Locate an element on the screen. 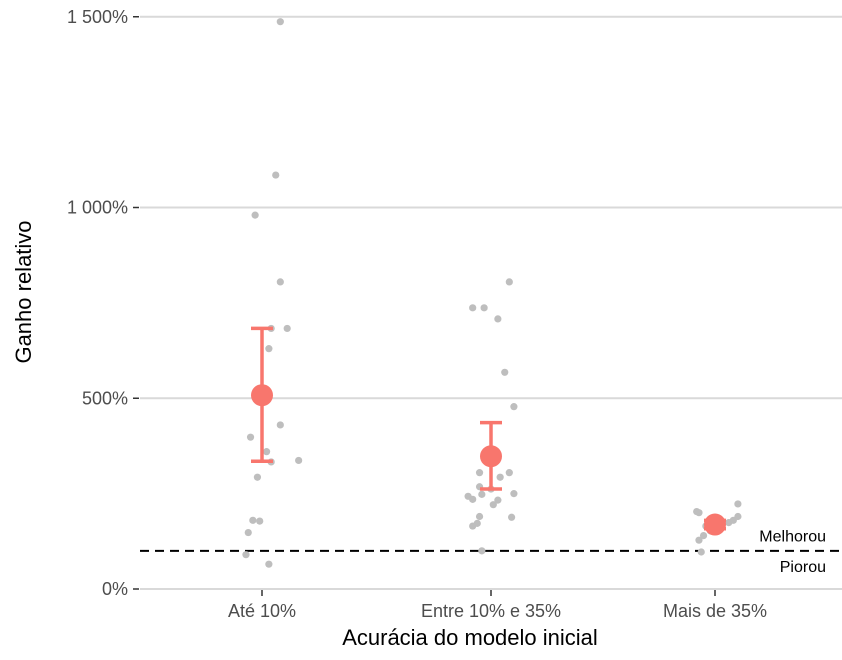 The width and height of the screenshot is (842, 660). x-axis-ticks: Até 10% Entre 10% e 35% Mais de 35% is located at coordinates (497, 605).